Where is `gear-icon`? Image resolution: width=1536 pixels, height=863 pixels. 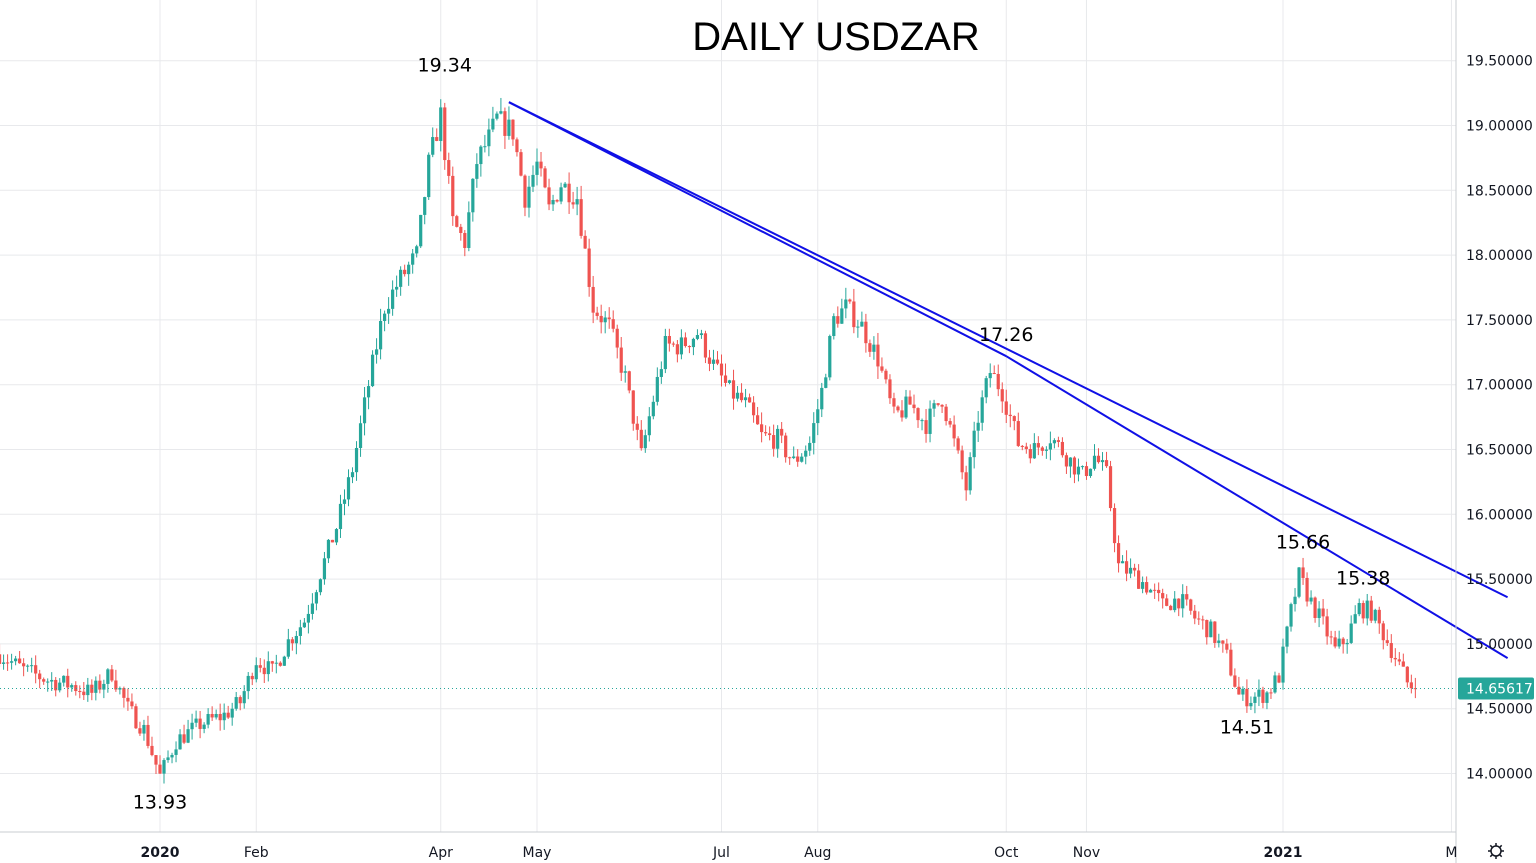 gear-icon is located at coordinates (1496, 851).